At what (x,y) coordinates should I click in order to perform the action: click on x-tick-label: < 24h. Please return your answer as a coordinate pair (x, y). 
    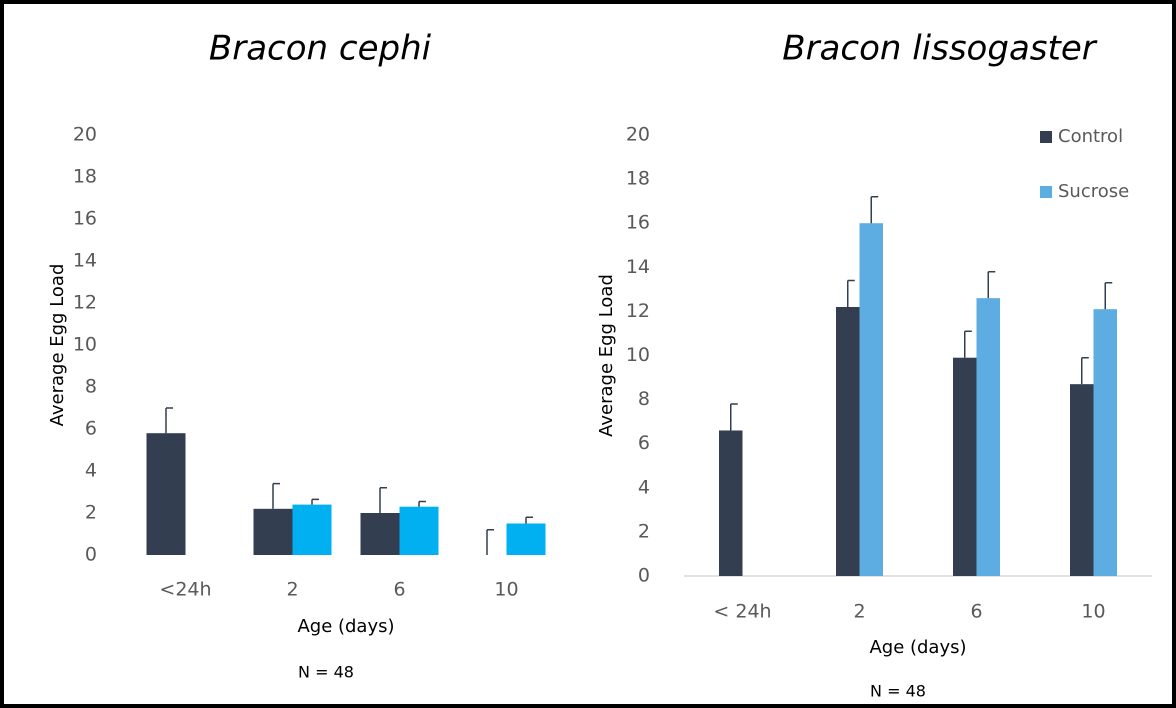
    Looking at the image, I should click on (742, 612).